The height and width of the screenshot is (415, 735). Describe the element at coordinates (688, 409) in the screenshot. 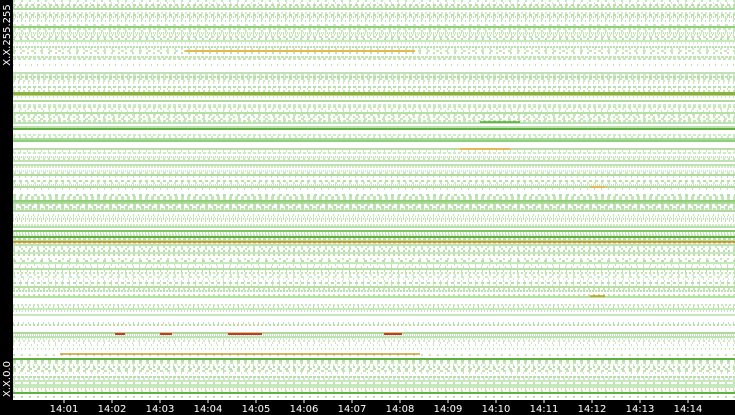

I see `x-tick-label: 14:14` at that location.